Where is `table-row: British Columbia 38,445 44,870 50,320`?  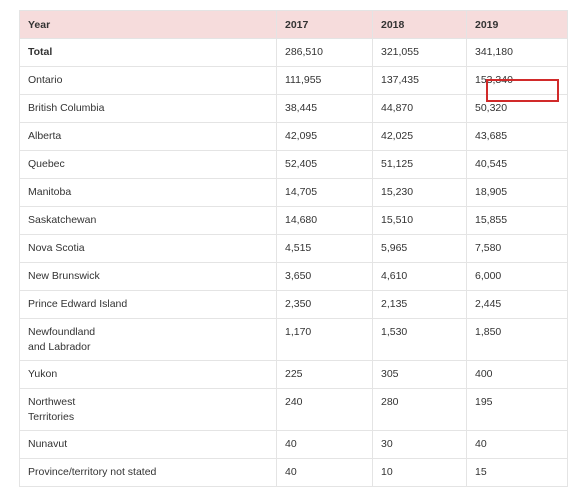 table-row: British Columbia 38,445 44,870 50,320 is located at coordinates (293, 108).